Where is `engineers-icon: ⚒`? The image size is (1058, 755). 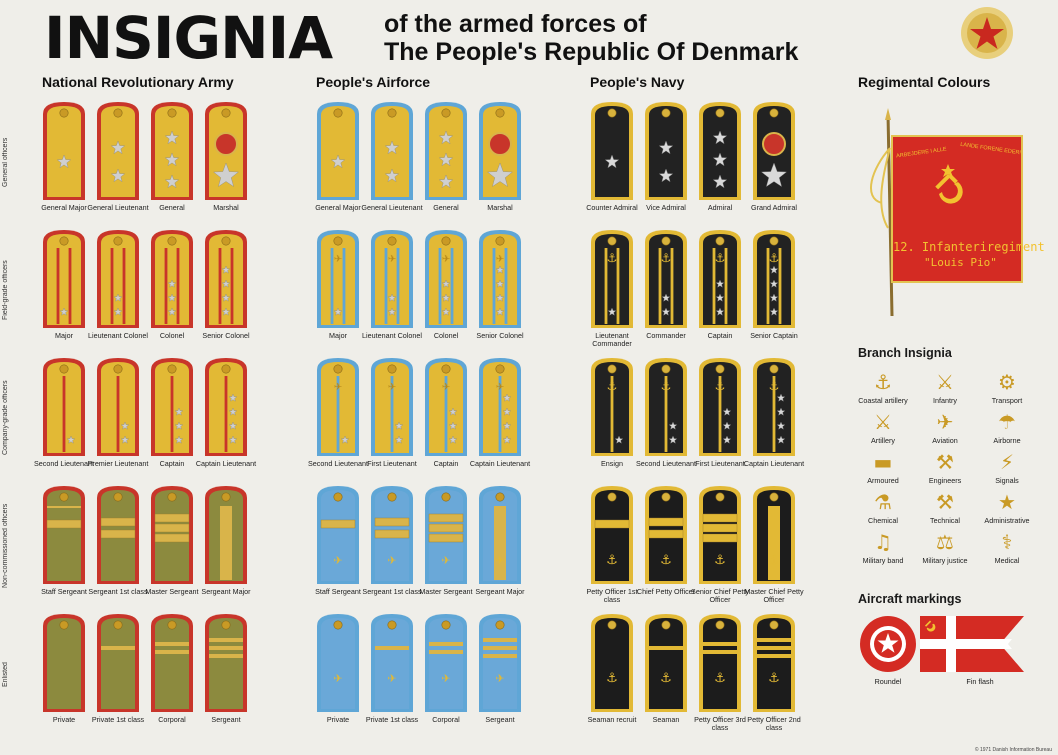
engineers-icon: ⚒ is located at coordinates (945, 462).